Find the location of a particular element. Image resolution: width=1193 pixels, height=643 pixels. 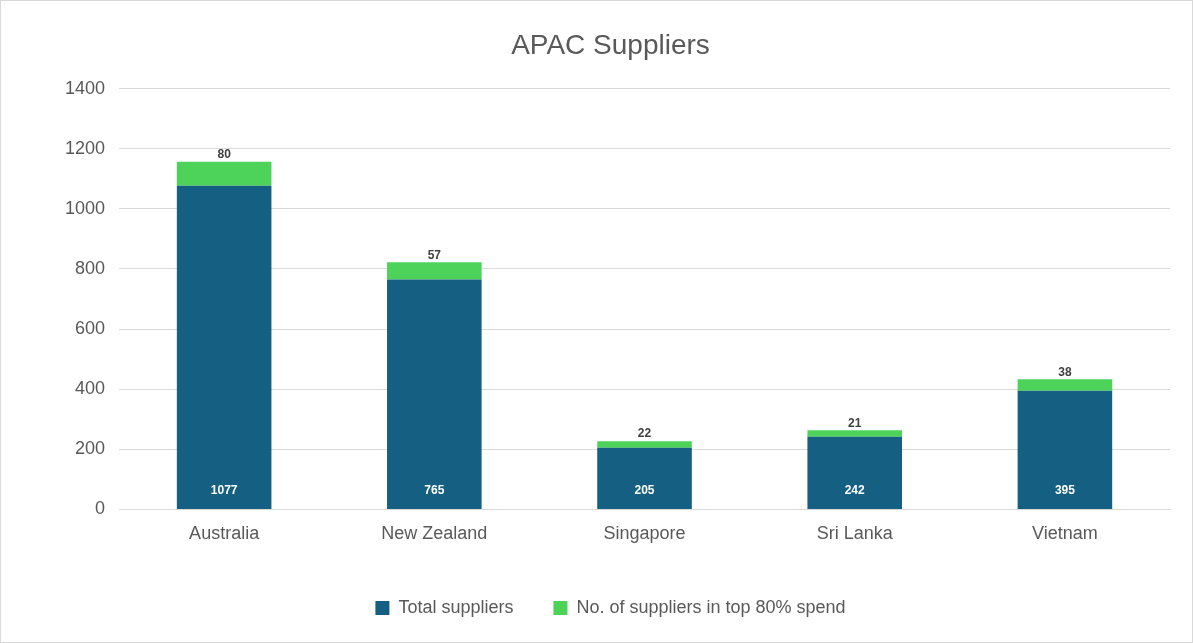

legend-label: No. of suppliers in top 80% spend is located at coordinates (711, 606).